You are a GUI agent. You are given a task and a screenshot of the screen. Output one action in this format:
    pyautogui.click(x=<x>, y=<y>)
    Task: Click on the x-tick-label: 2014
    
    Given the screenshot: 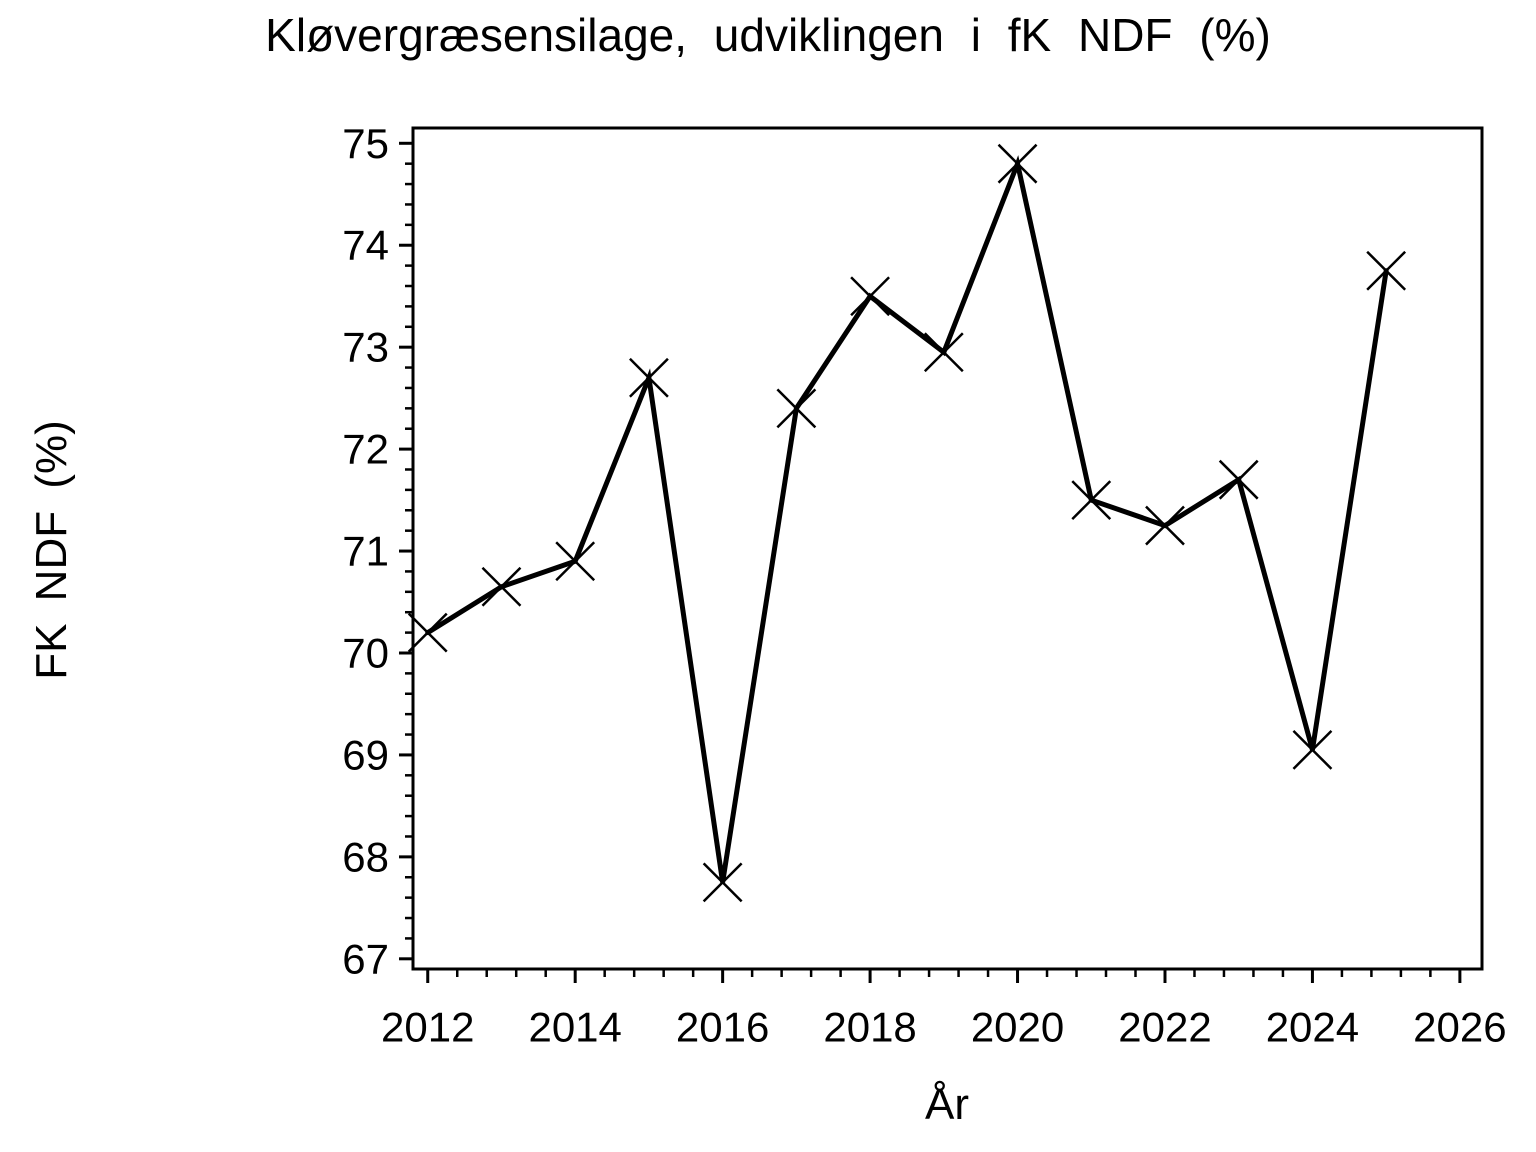 What is the action you would take?
    pyautogui.click(x=574, y=1027)
    